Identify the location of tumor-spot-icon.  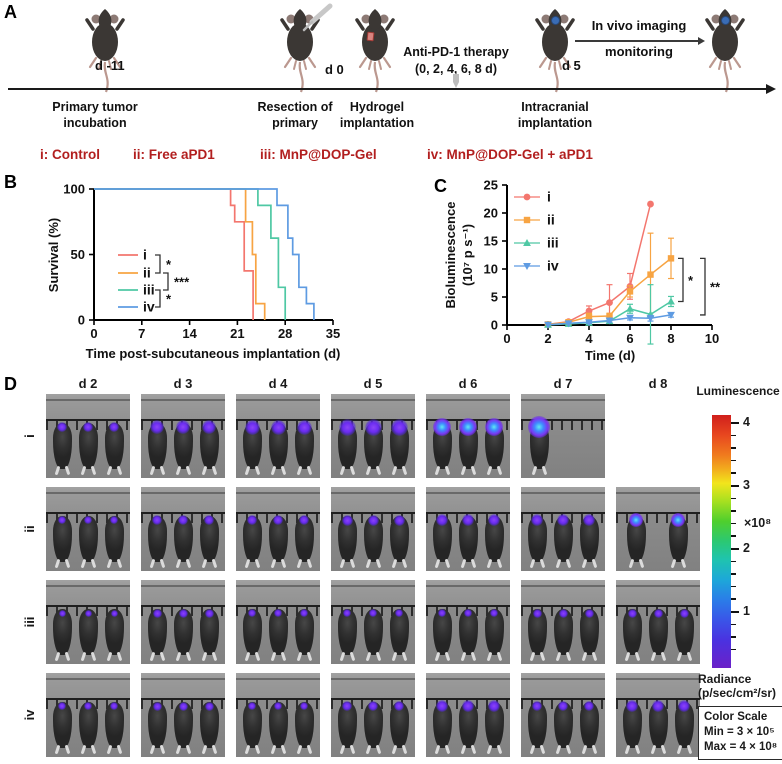
(555, 20).